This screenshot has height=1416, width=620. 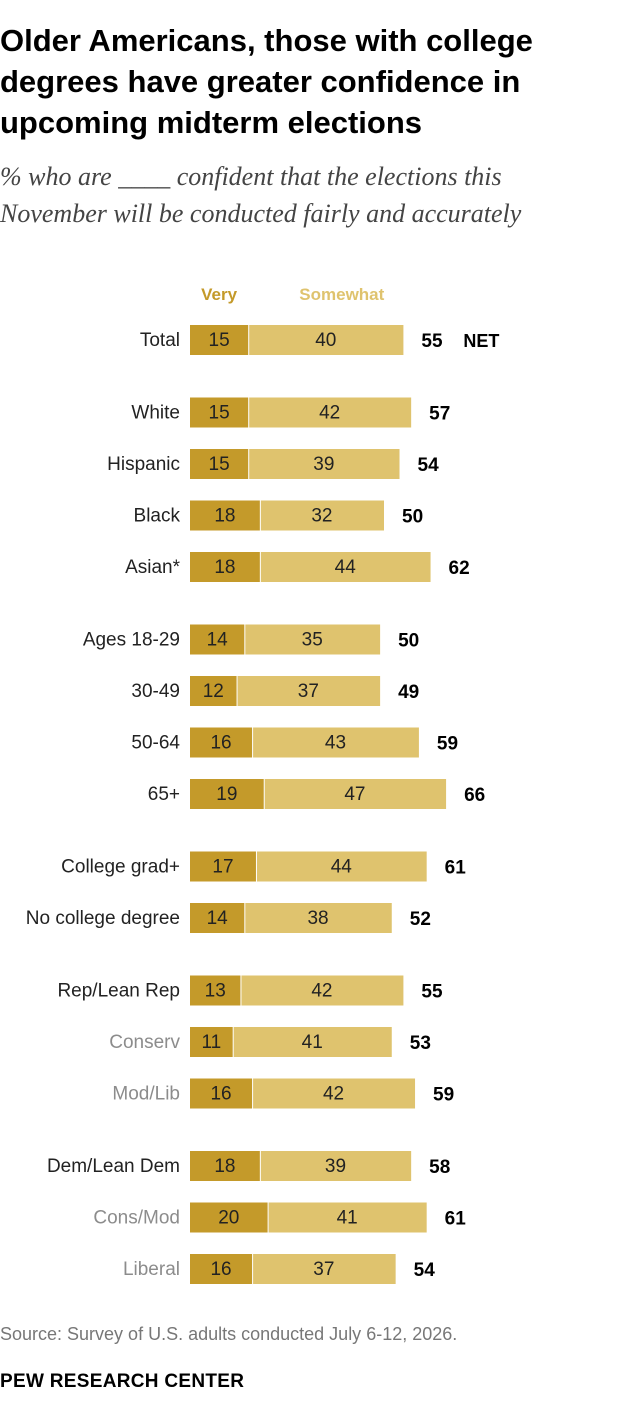 What do you see at coordinates (459, 568) in the screenshot?
I see `net-label: 62` at bounding box center [459, 568].